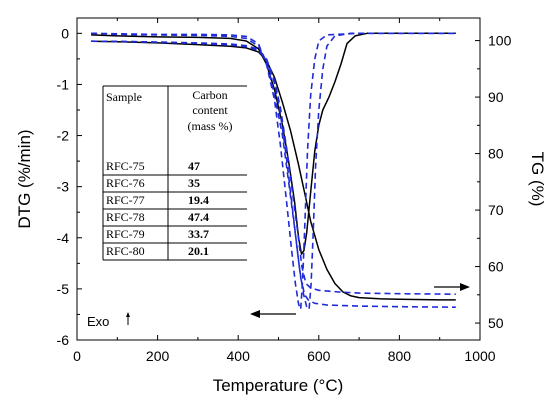 The width and height of the screenshot is (550, 413). I want to click on y-axis-left-ticks: 0 -1 -2 -3 -4 -5 -6, so click(69, 186).